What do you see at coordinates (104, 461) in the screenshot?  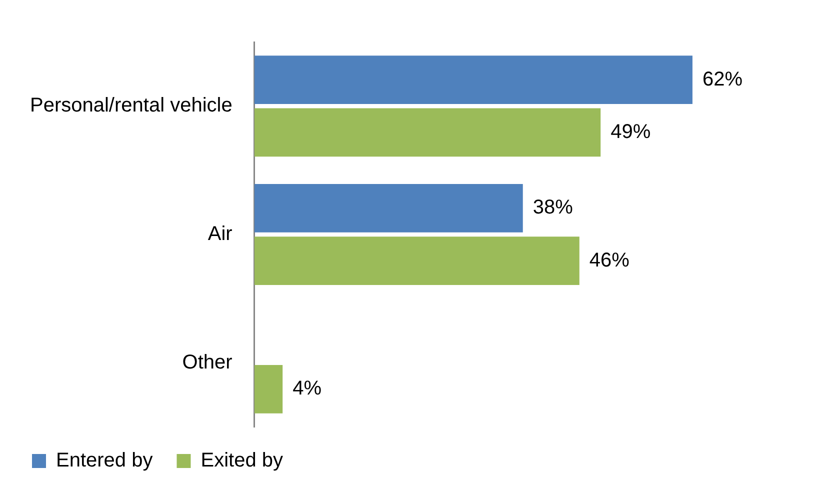 I see `legend-label: Entered by` at bounding box center [104, 461].